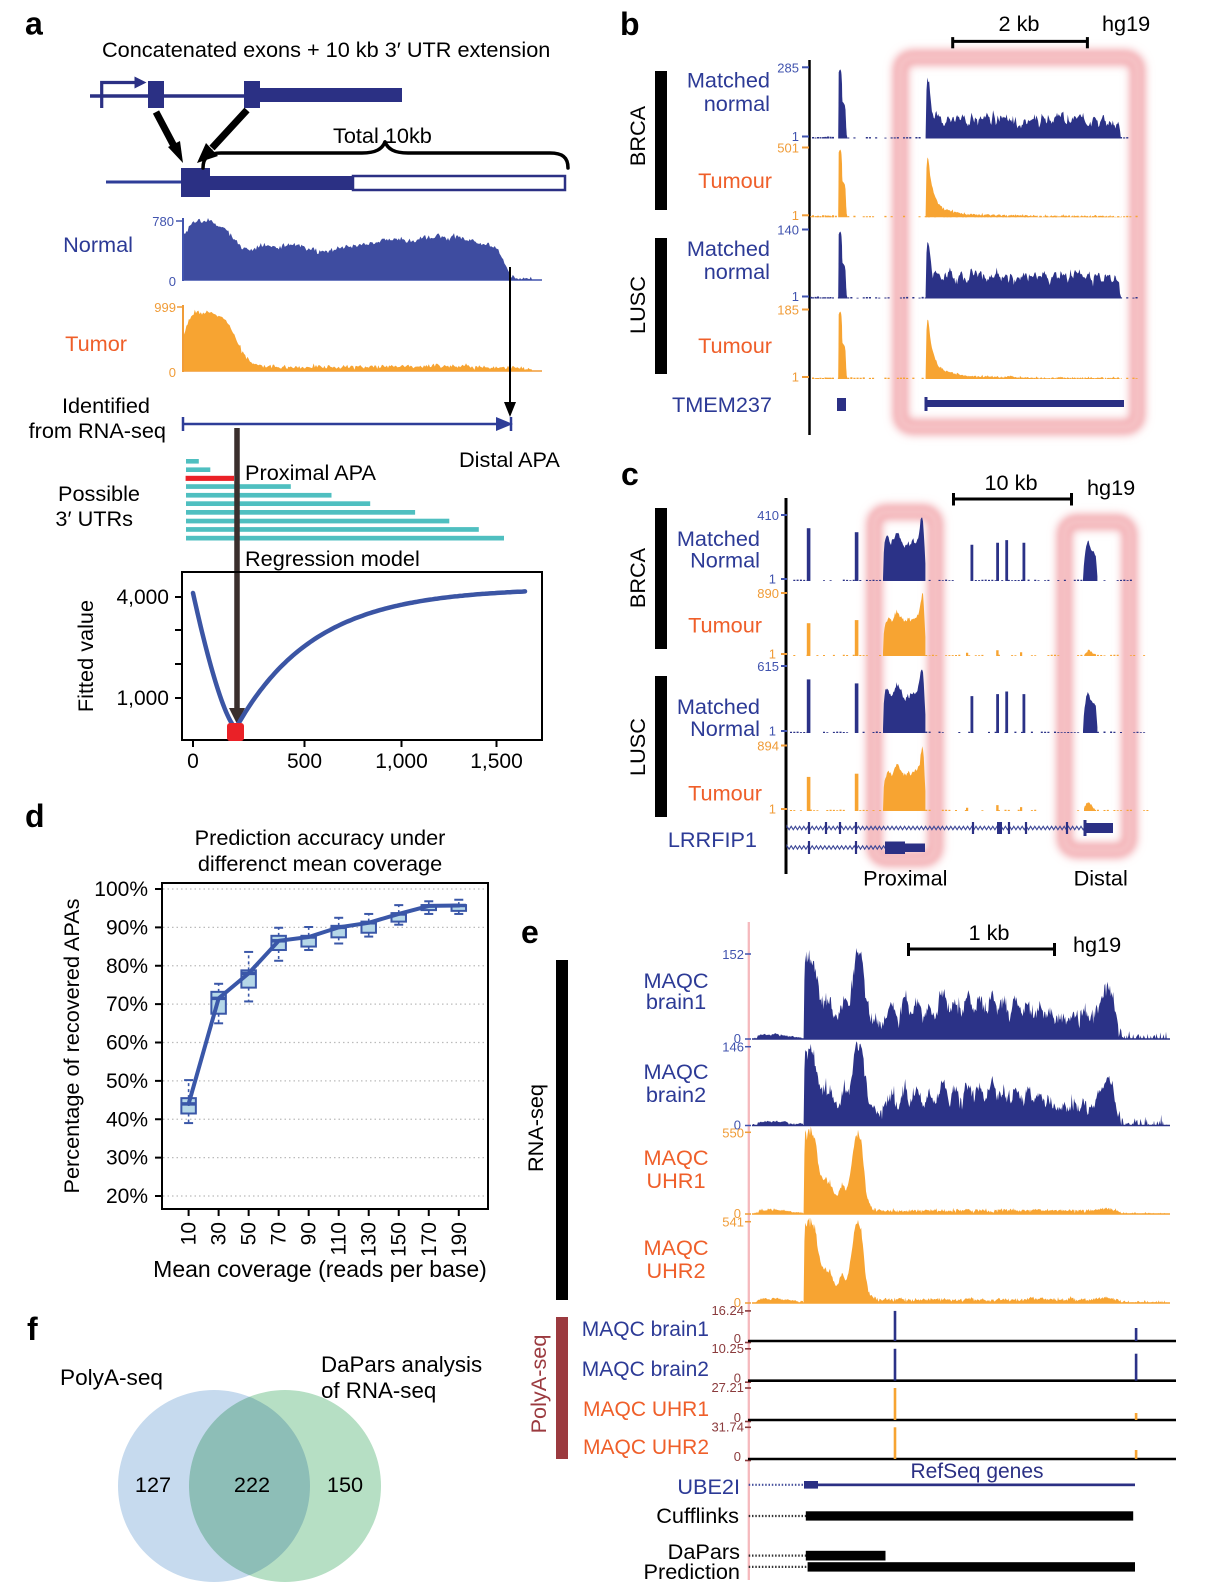 The width and height of the screenshot is (1212, 1596). I want to click on svg-text: f, so click(32, 1329).